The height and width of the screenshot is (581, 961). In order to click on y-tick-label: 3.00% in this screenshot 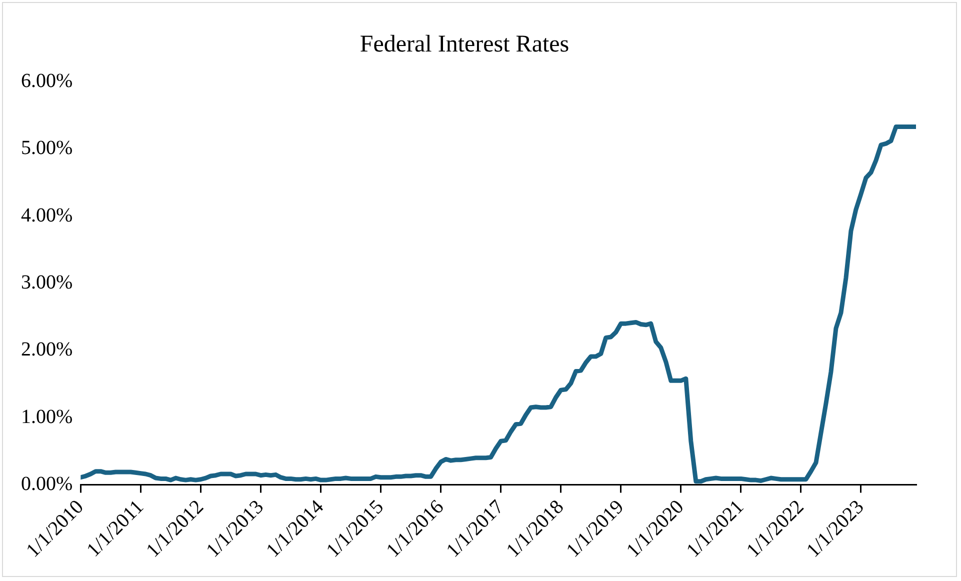, I will do `click(46, 283)`.